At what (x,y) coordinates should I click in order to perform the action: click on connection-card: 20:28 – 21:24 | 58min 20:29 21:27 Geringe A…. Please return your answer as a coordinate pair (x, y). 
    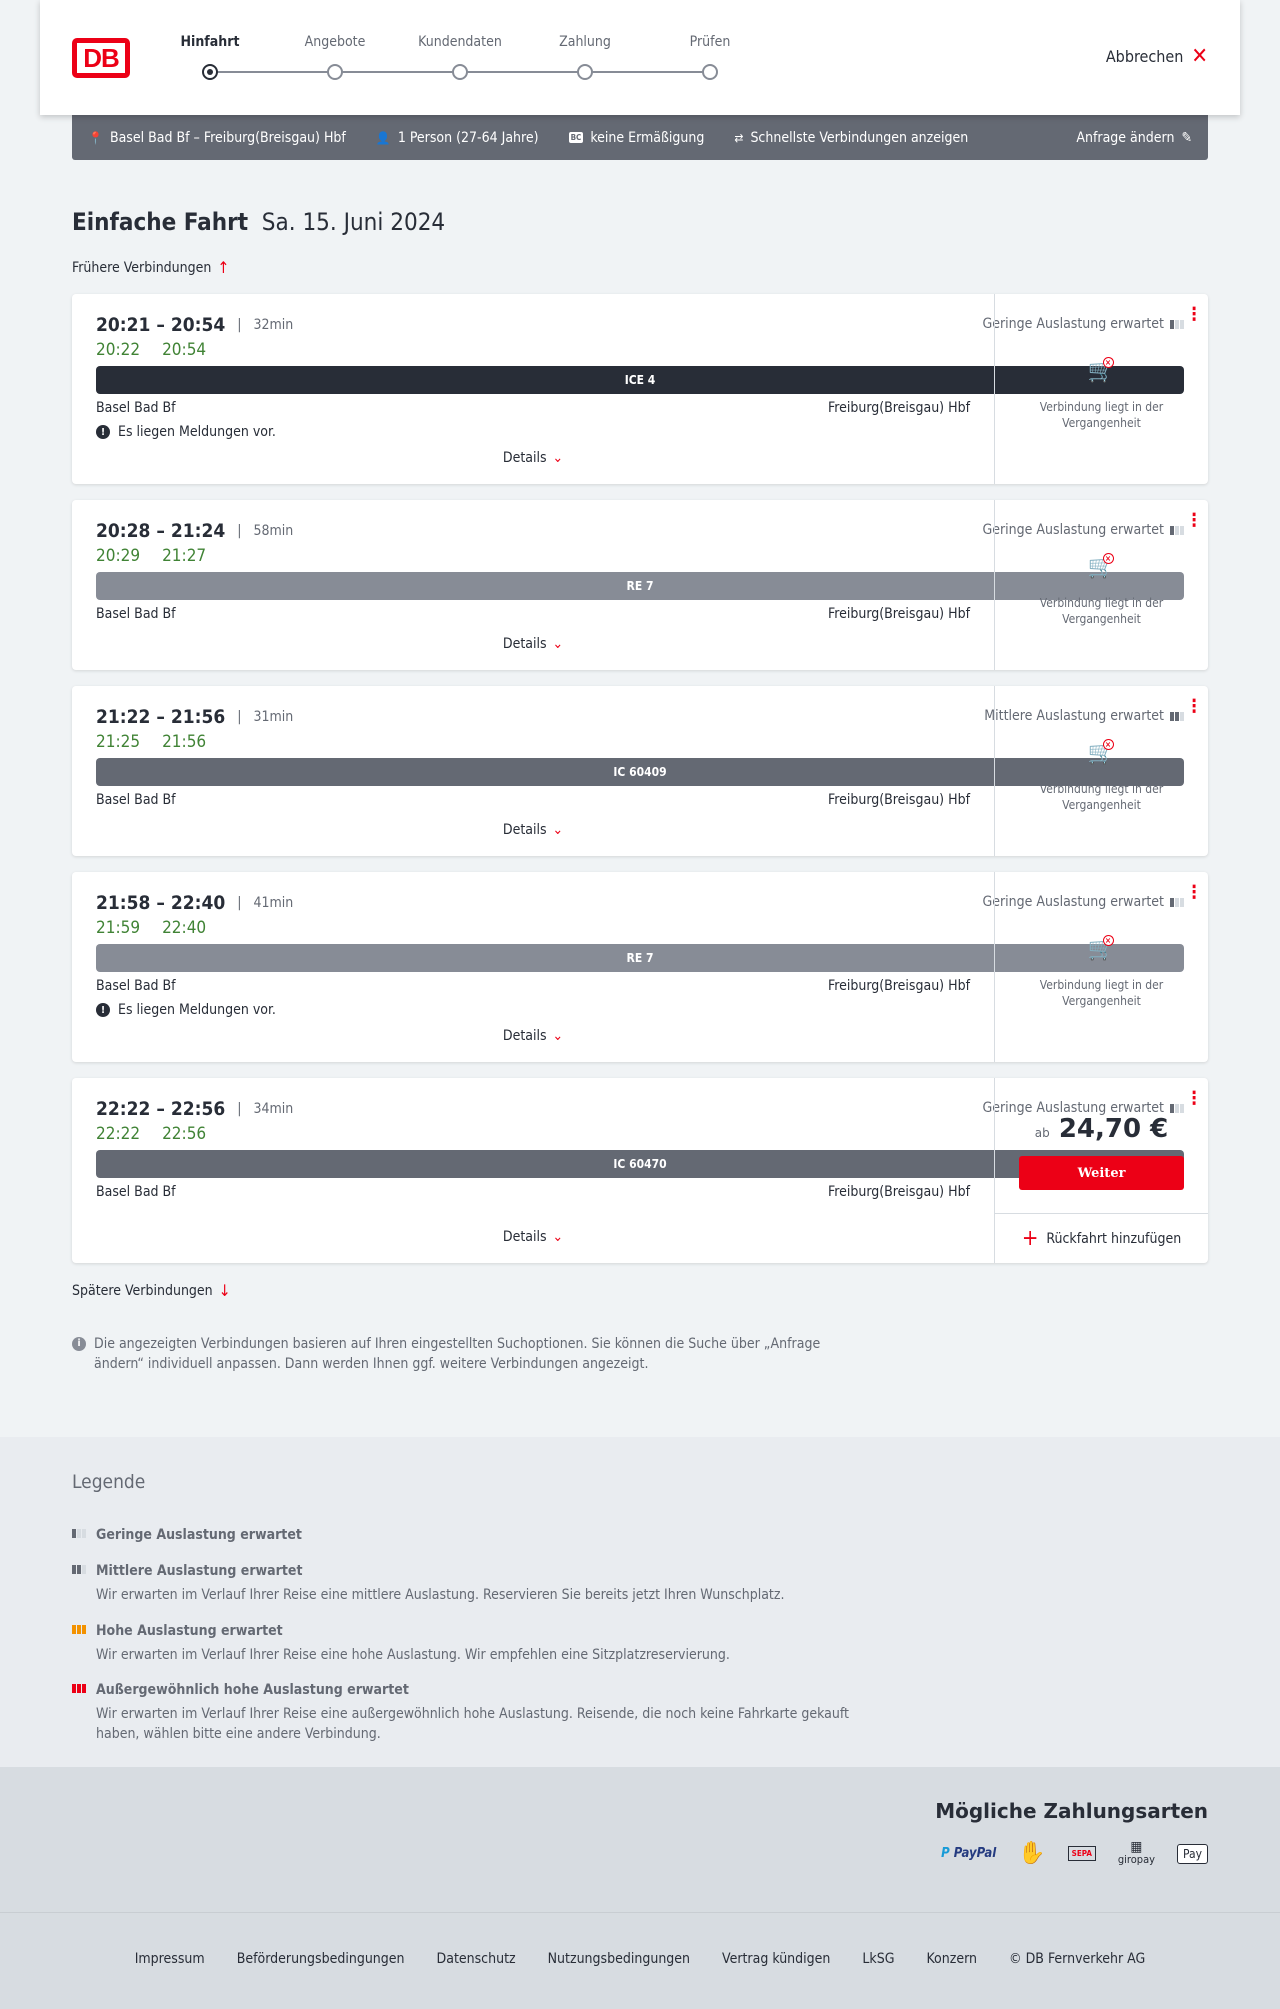
    Looking at the image, I should click on (640, 585).